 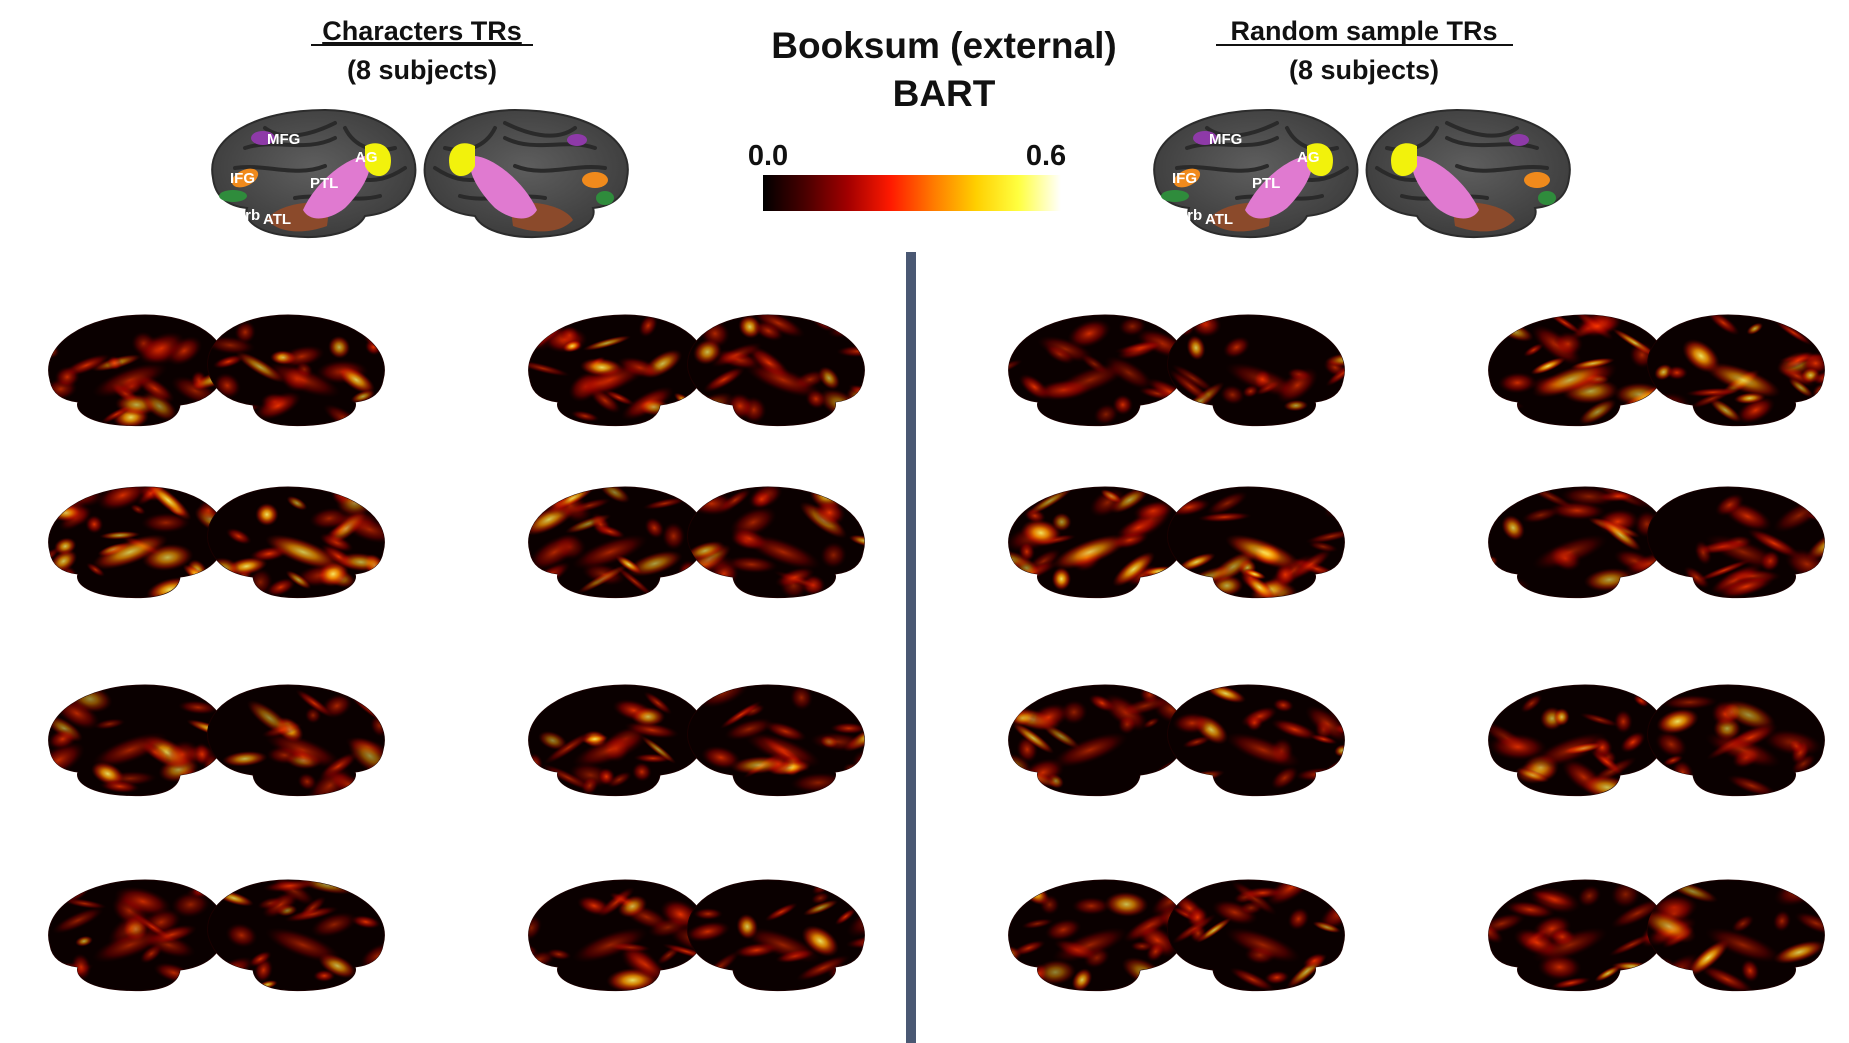 I want to click on subject-brain-map-r4-c3, so click(x=1176, y=935).